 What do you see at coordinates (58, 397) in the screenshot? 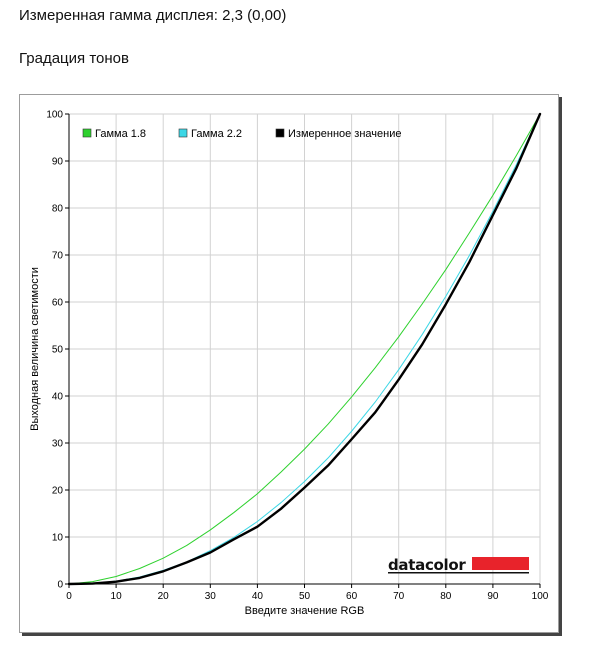
I see `y-tick-label: 40` at bounding box center [58, 397].